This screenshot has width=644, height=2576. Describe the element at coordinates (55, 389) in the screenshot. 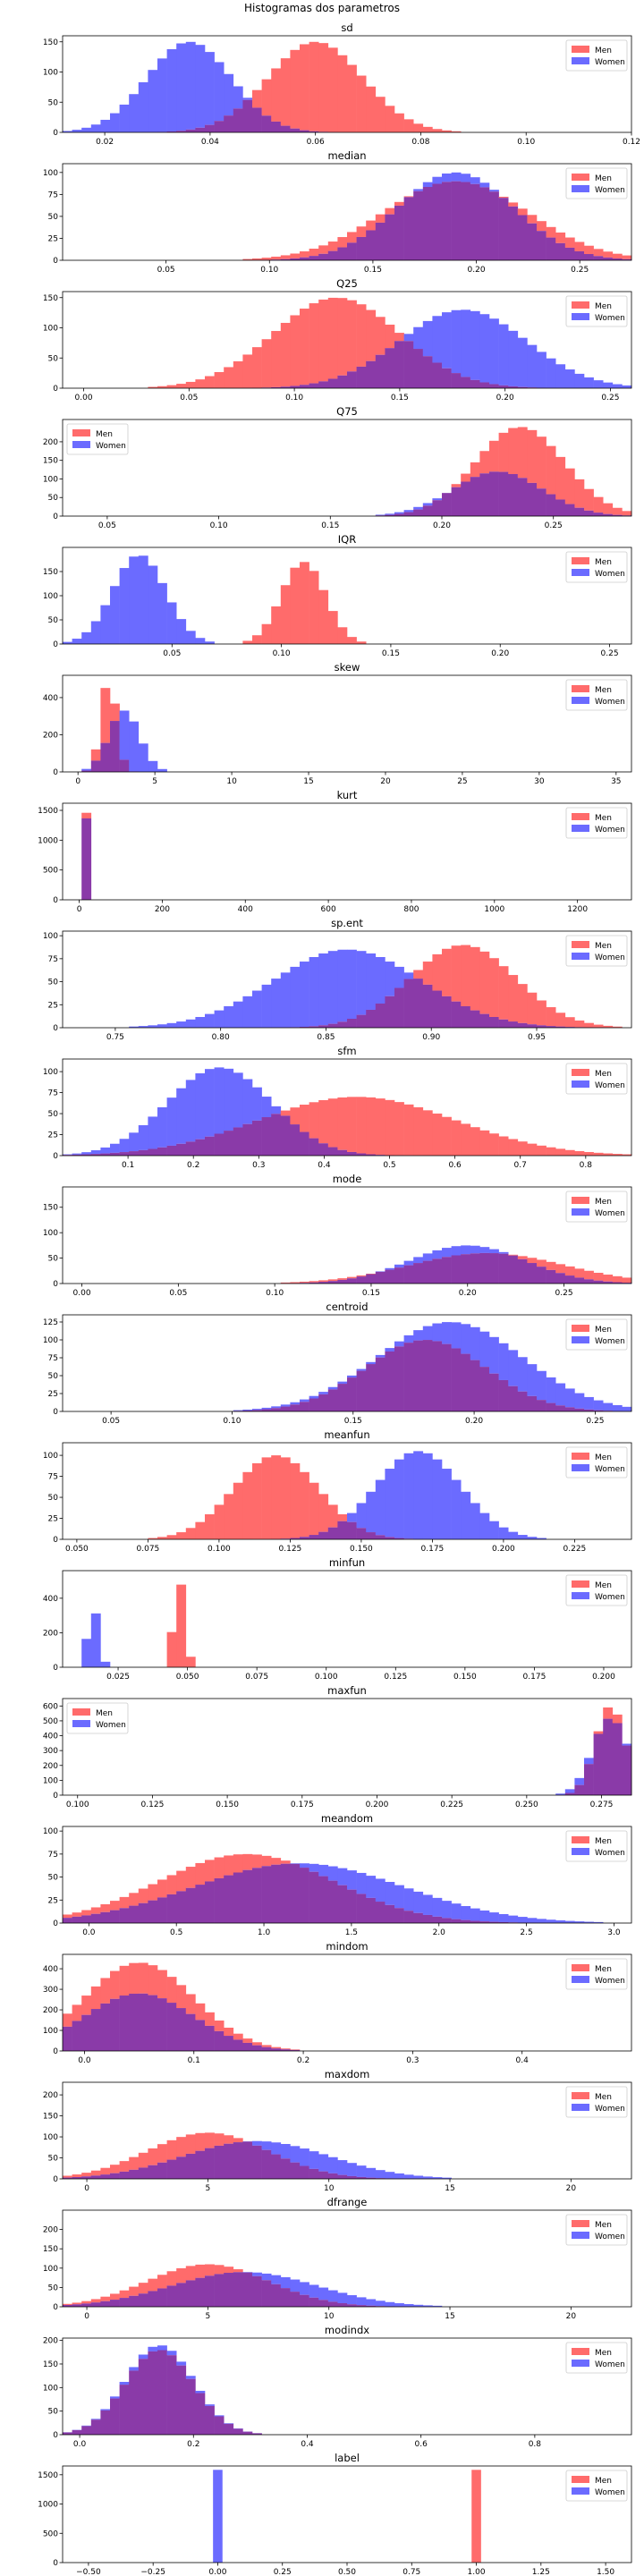

I see `y-tick-label: 0` at that location.